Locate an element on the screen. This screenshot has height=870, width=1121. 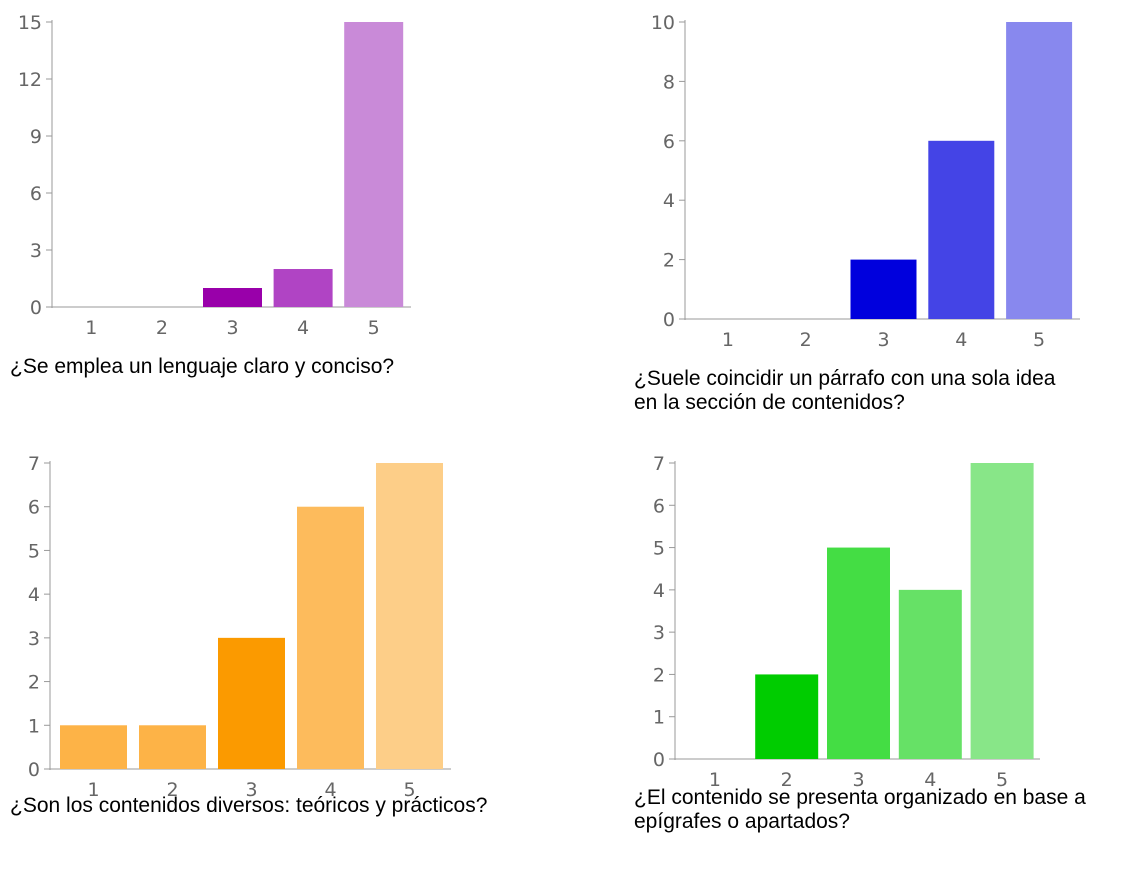
bar-chart: 0 1 2 3 4 5 6 7 1 2 3 4 5 is located at coordinates (846, 622).